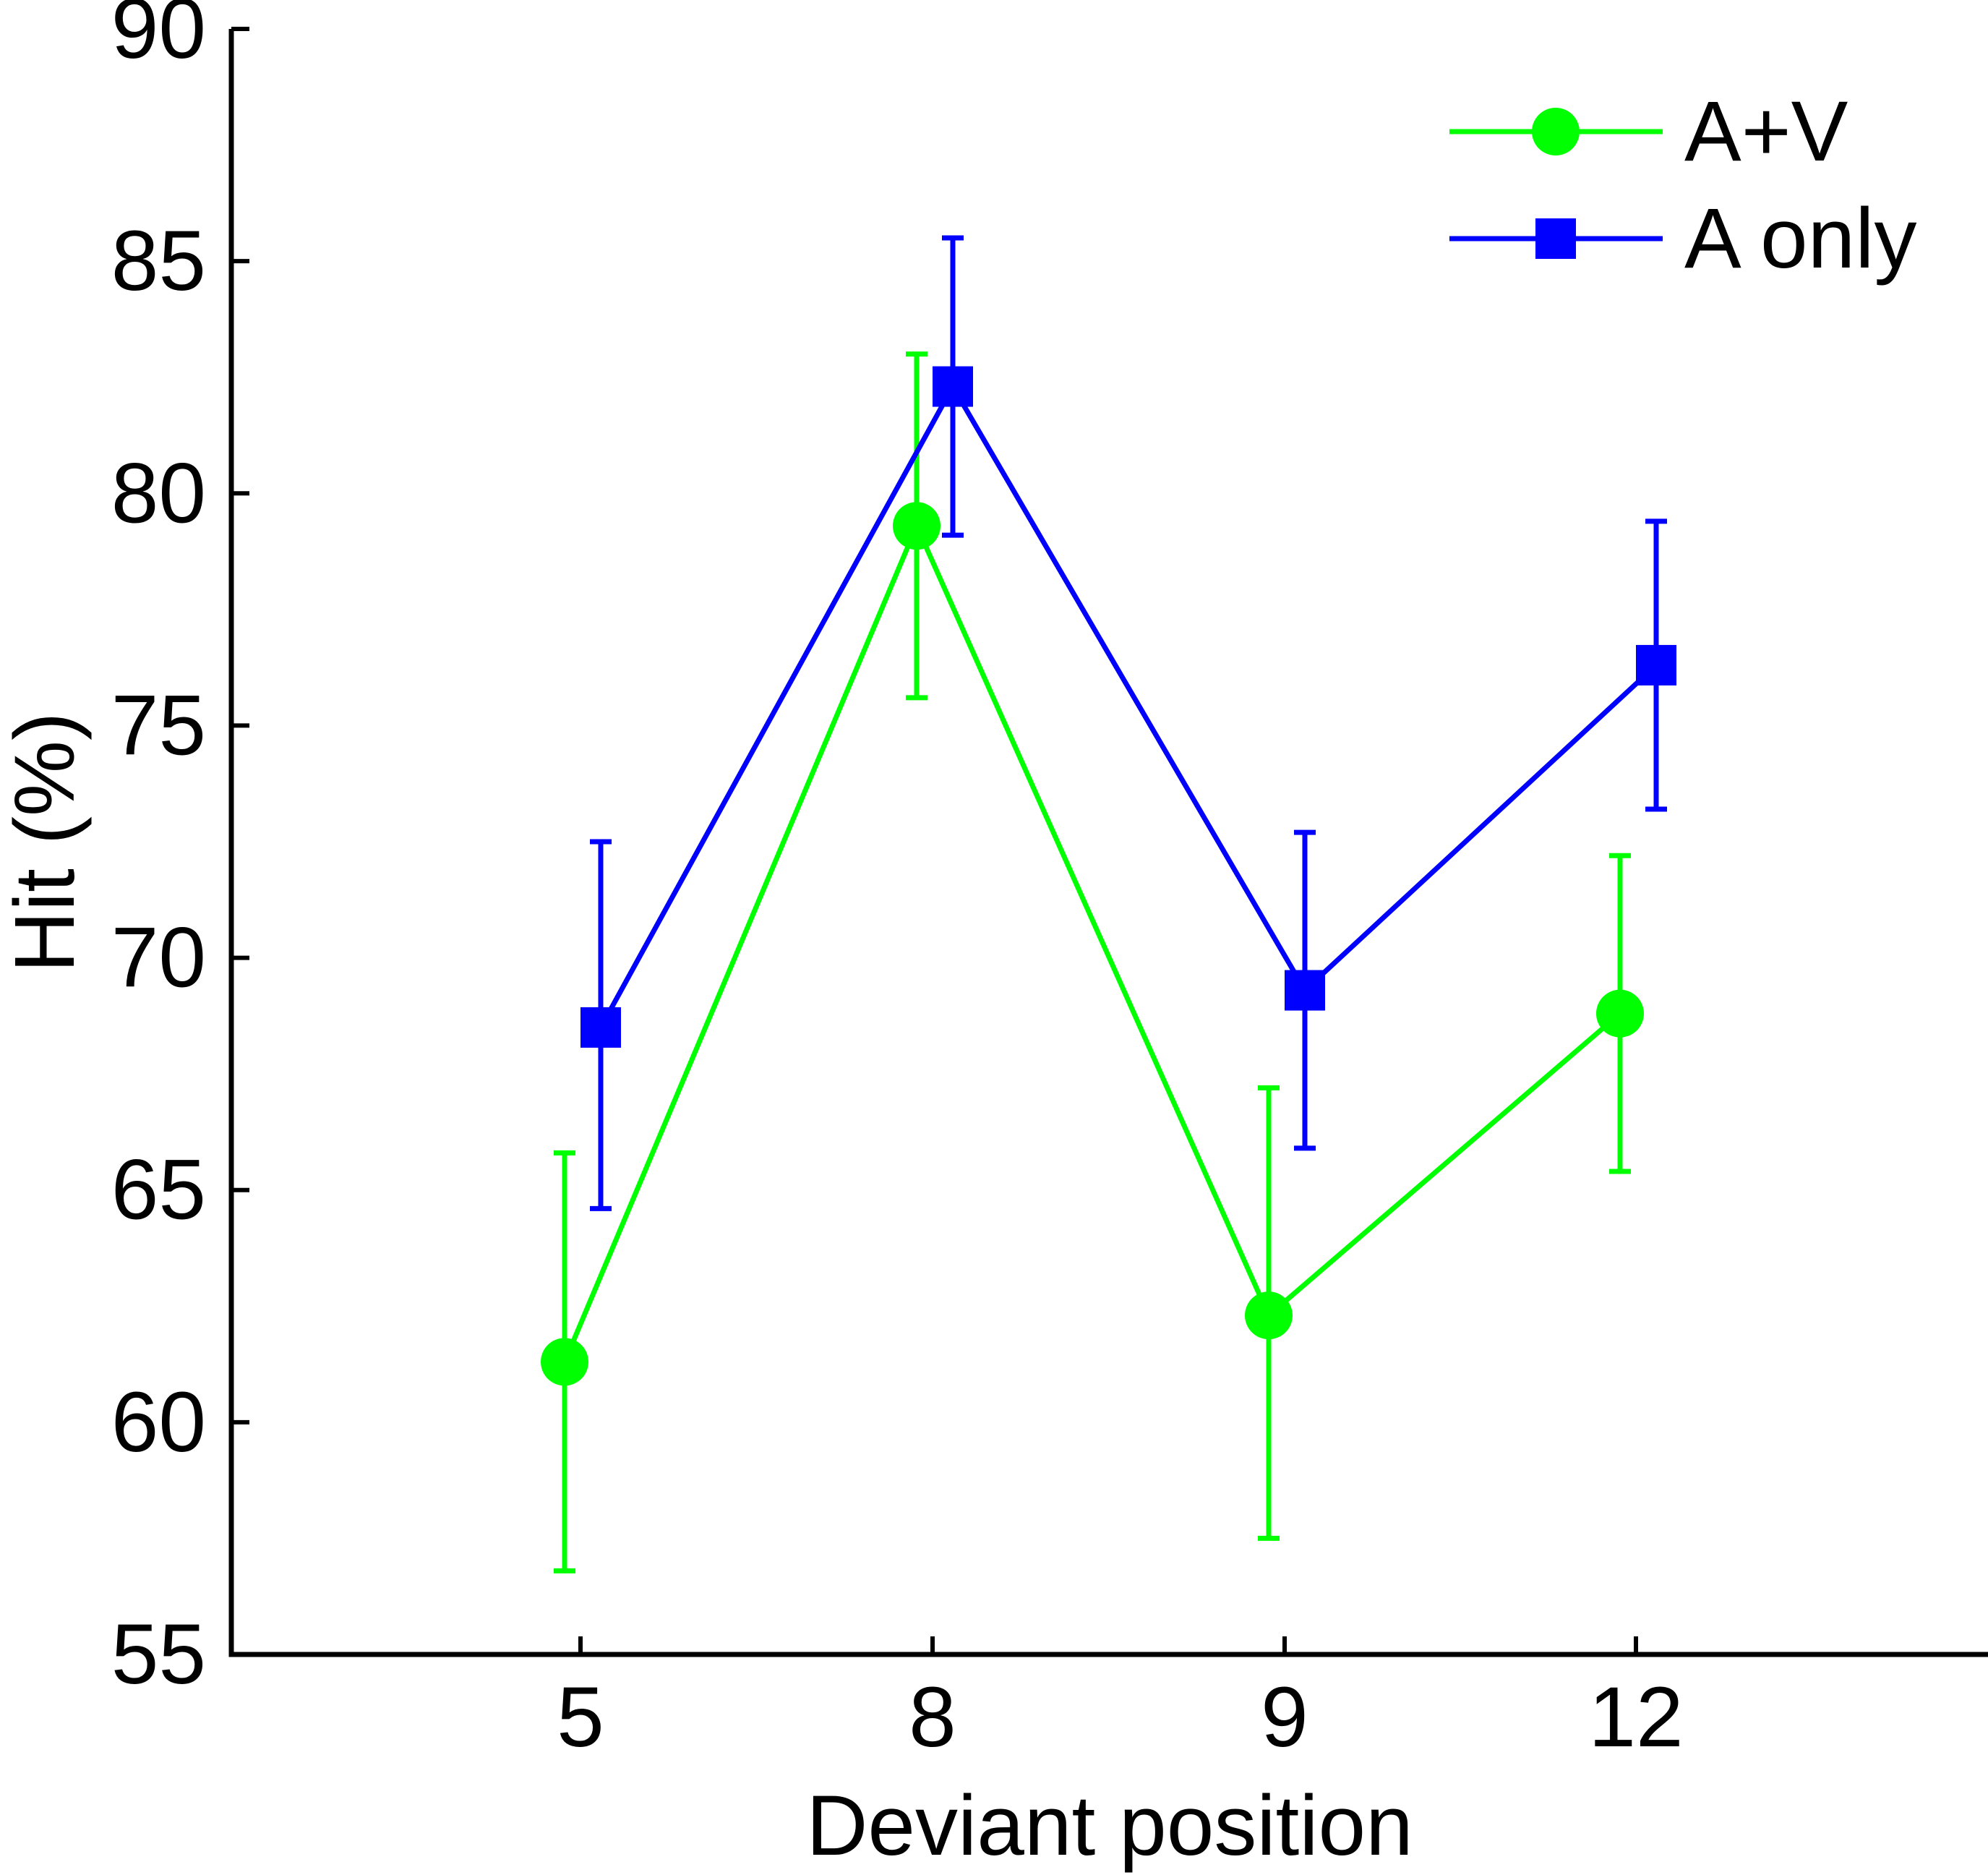  Describe the element at coordinates (158, 38) in the screenshot. I see `y-tick-label: 90` at that location.